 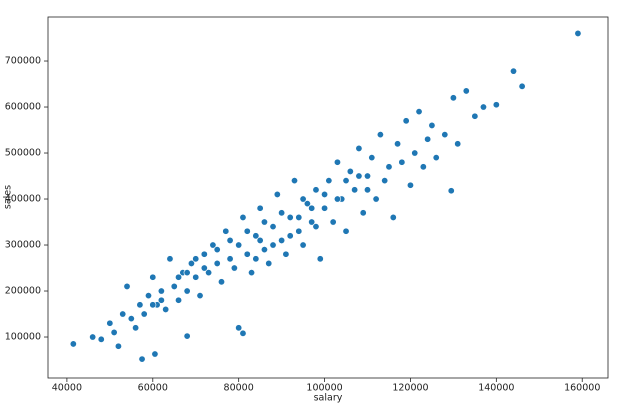 I want to click on y-tick-label: 400000, so click(x=23, y=199).